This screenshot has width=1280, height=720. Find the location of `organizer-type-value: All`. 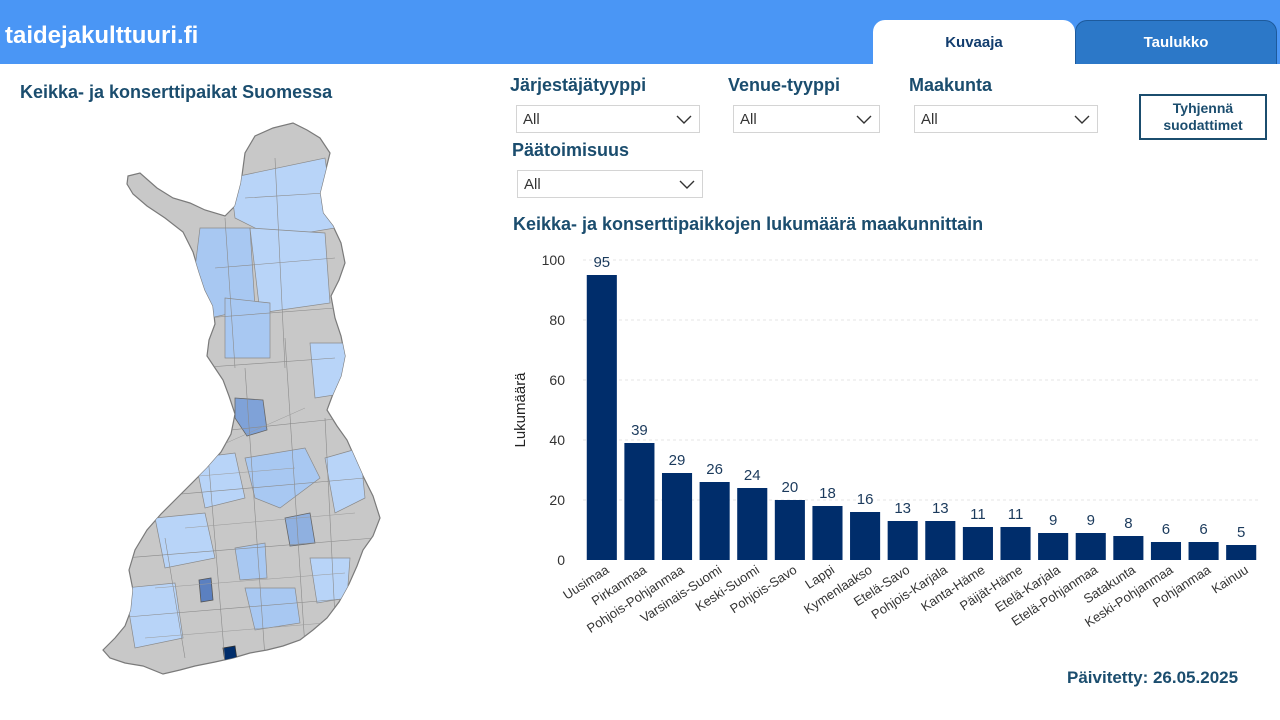

organizer-type-value: All is located at coordinates (531, 119).